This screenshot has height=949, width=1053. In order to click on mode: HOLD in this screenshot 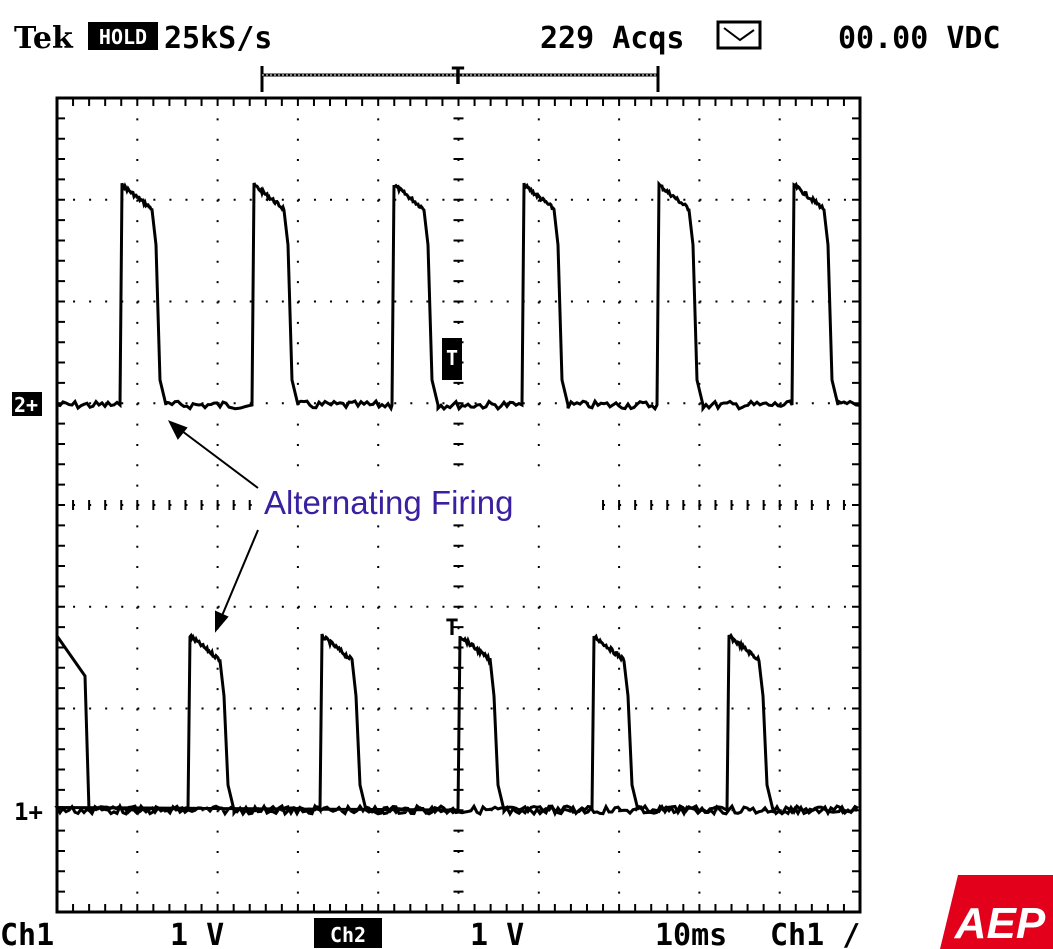, I will do `click(123, 37)`.